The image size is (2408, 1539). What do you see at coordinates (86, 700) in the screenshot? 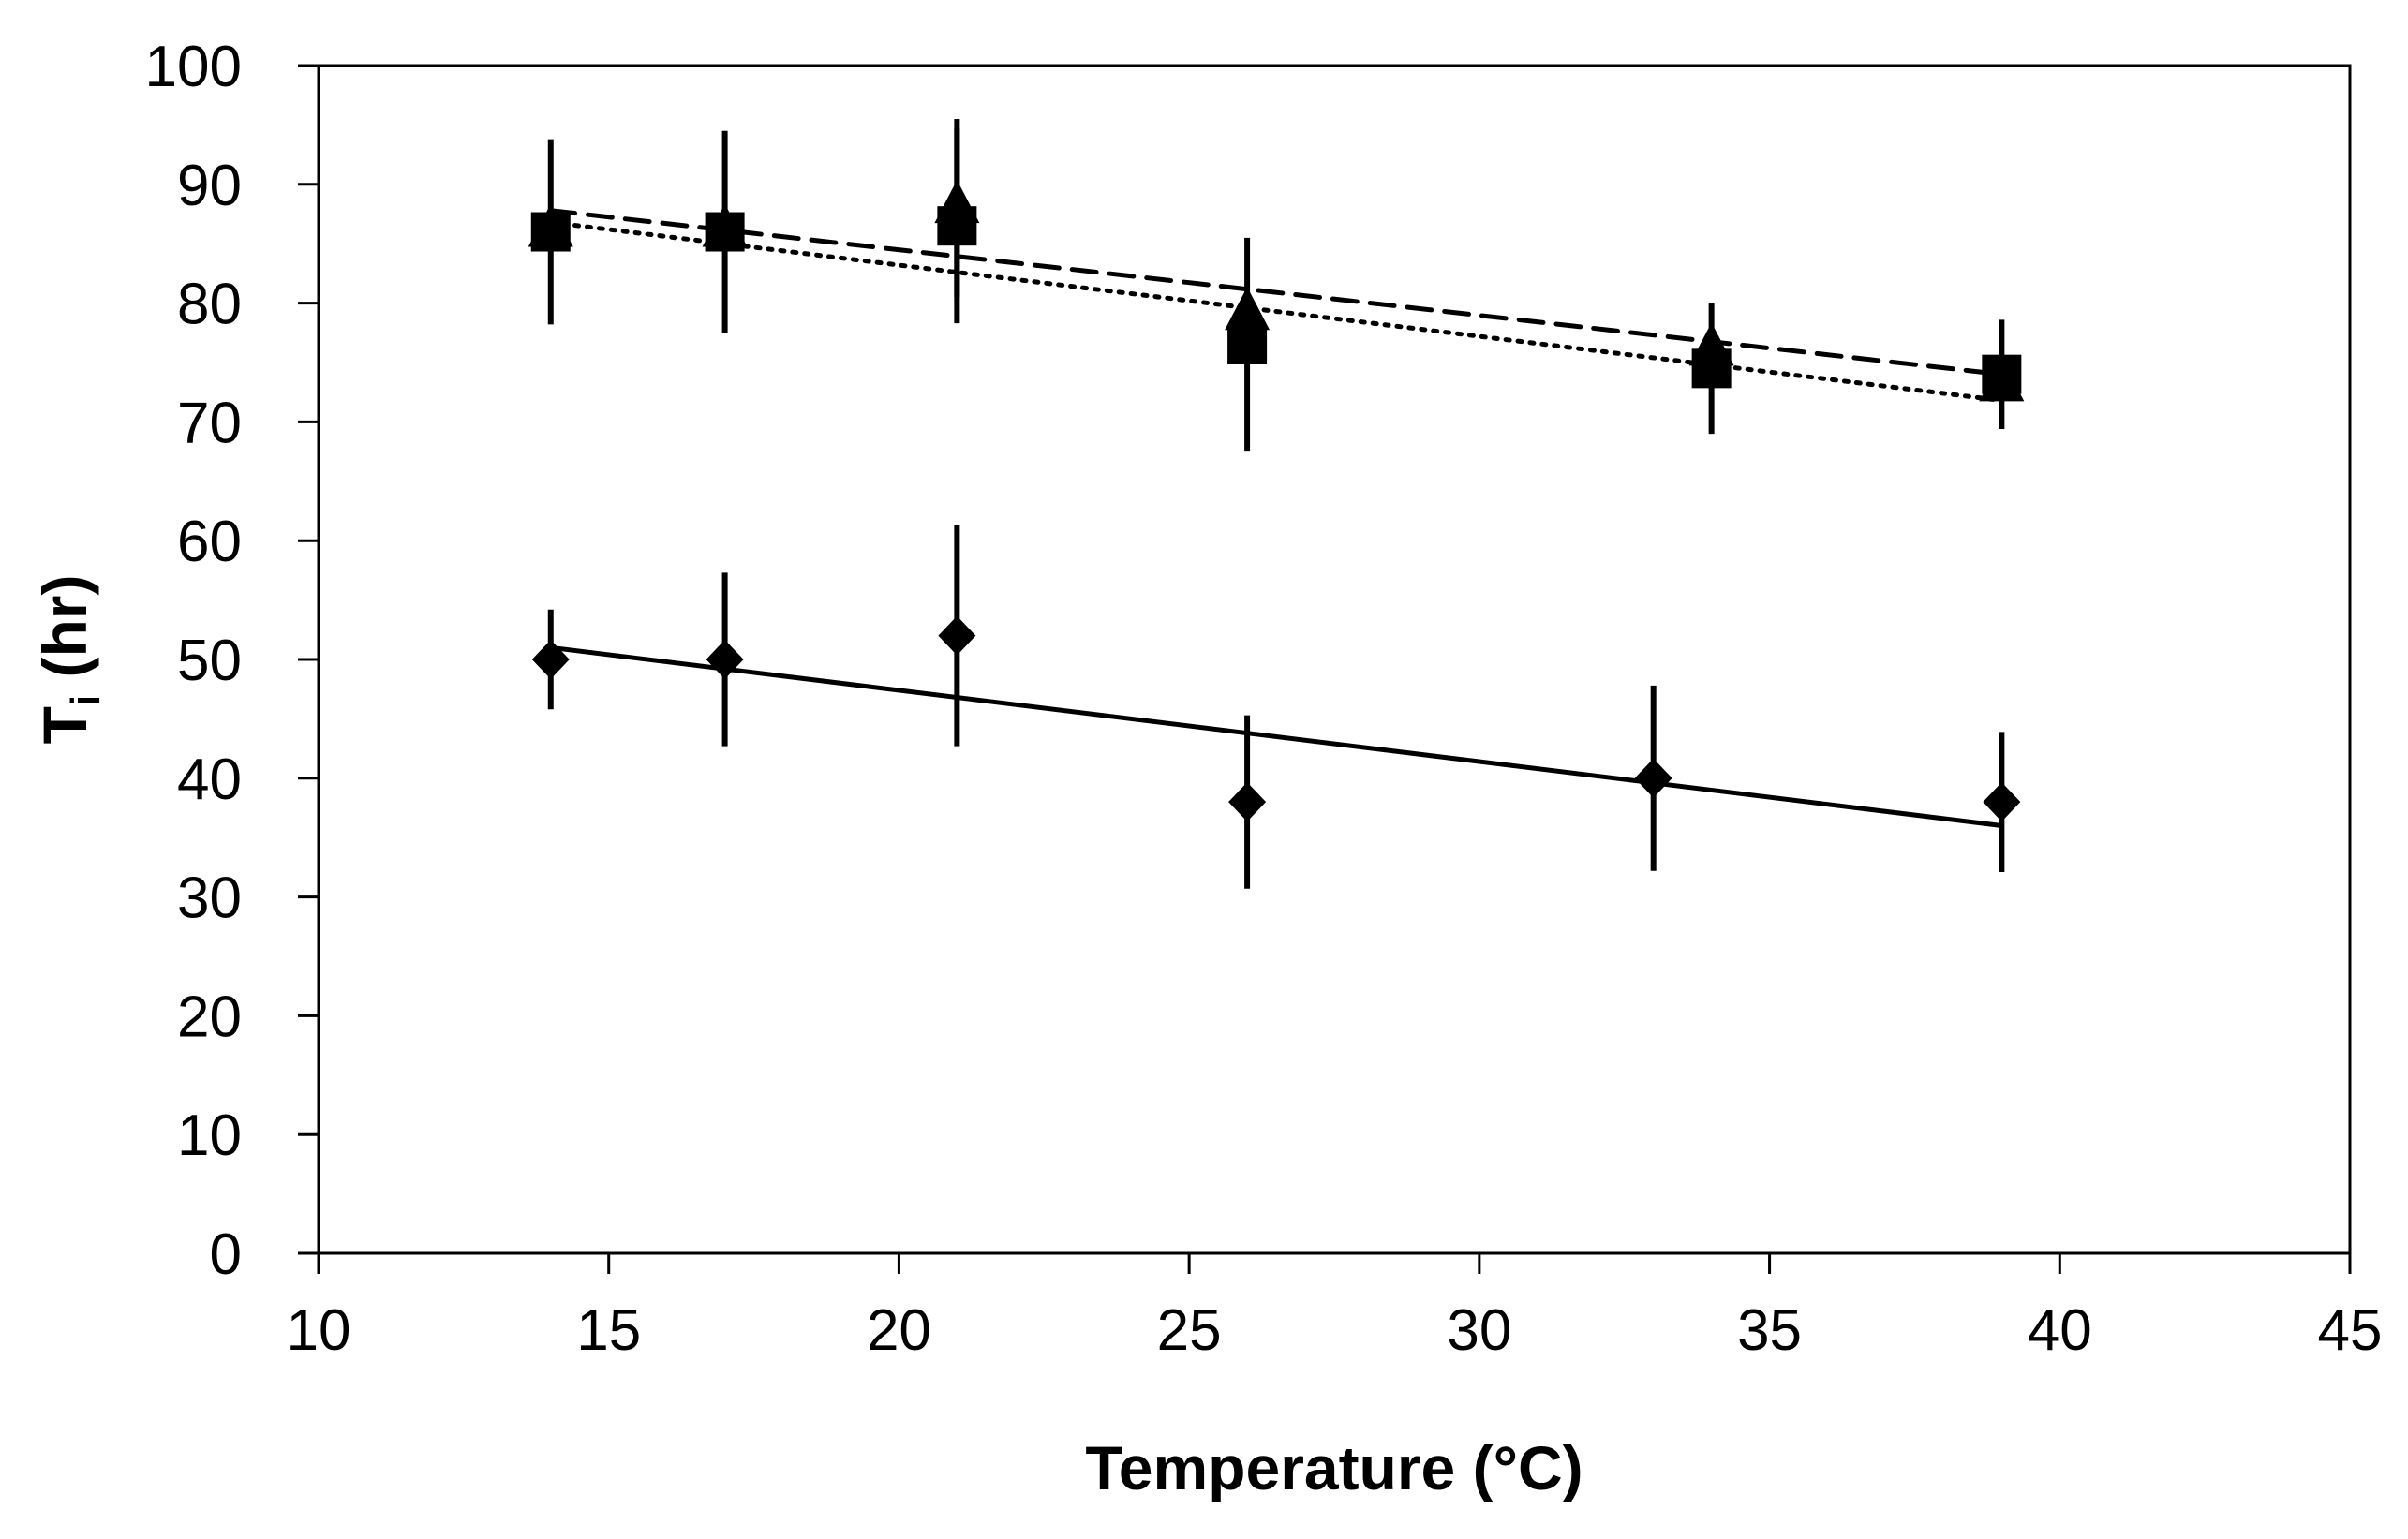
I see `y-axis-title-subscript: i` at bounding box center [86, 700].